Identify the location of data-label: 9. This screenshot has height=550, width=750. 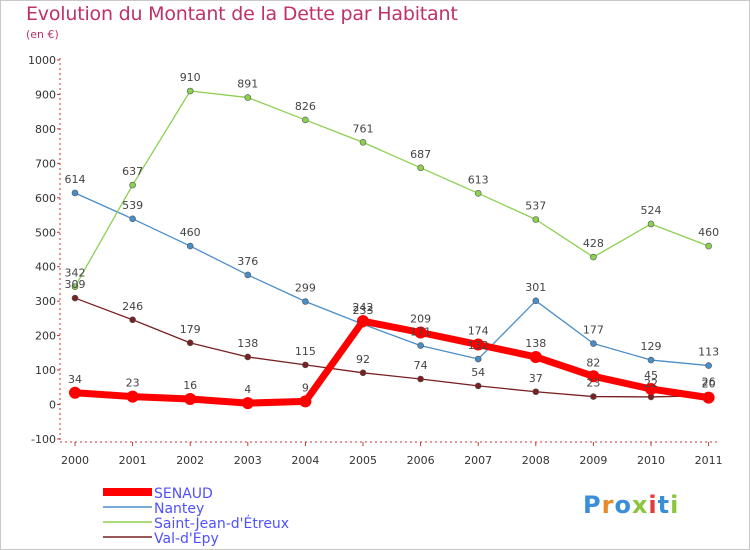
(305, 387).